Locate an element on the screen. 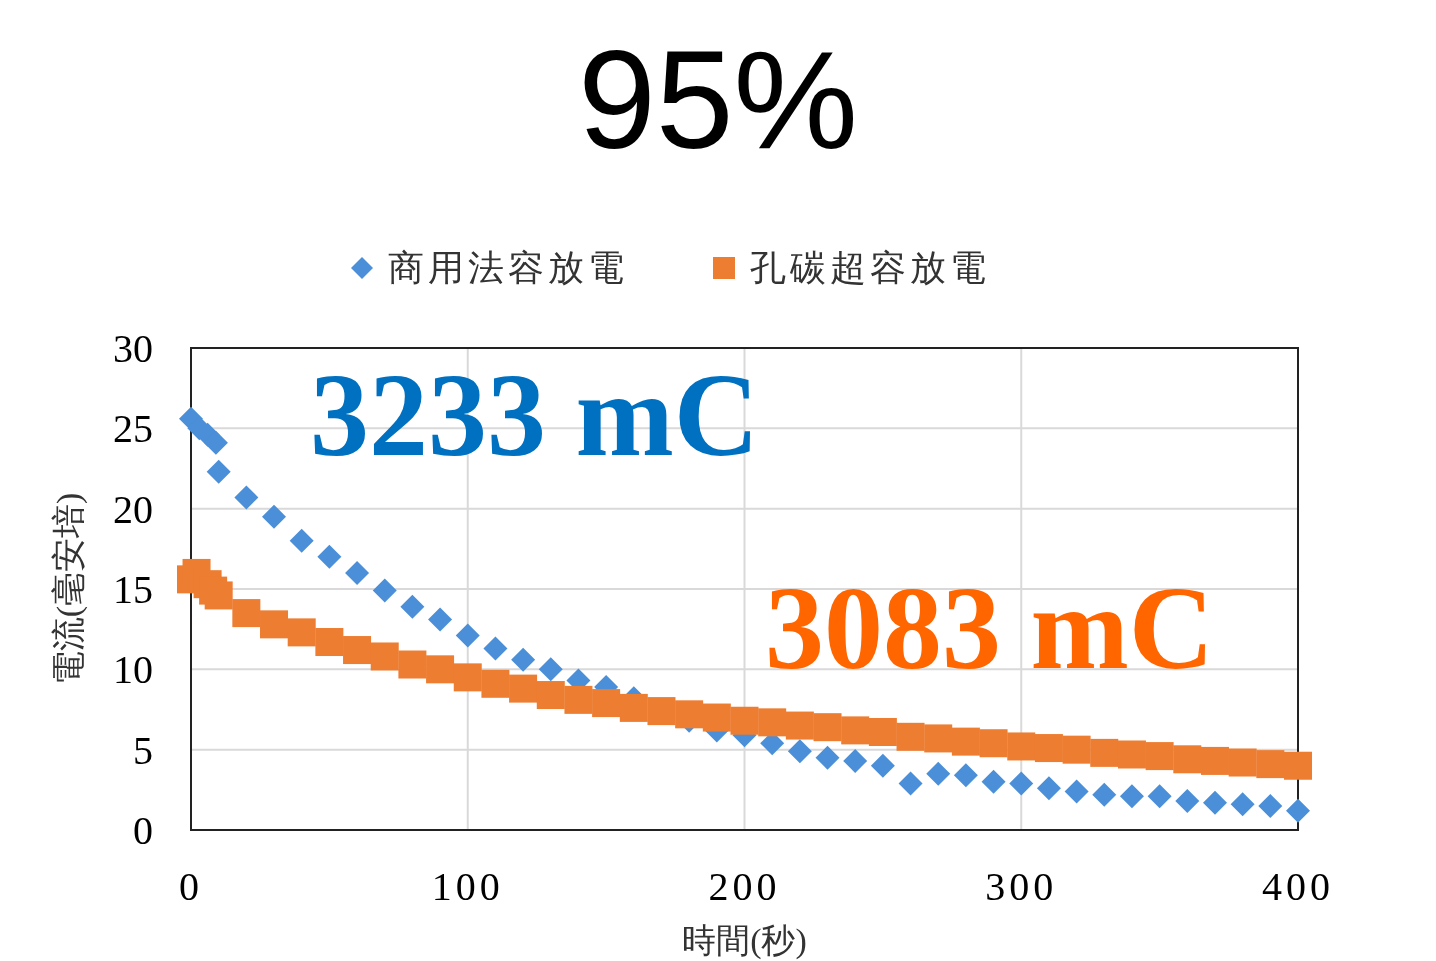 Image resolution: width=1436 pixels, height=961 pixels. y-tick-label: 30 is located at coordinates (133, 348).